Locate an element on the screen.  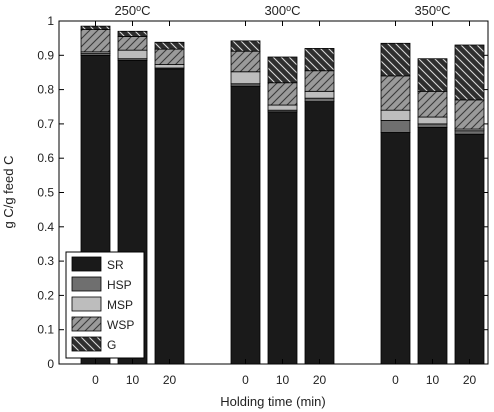
y-tick-label: 0.1 is located at coordinates (45, 330).